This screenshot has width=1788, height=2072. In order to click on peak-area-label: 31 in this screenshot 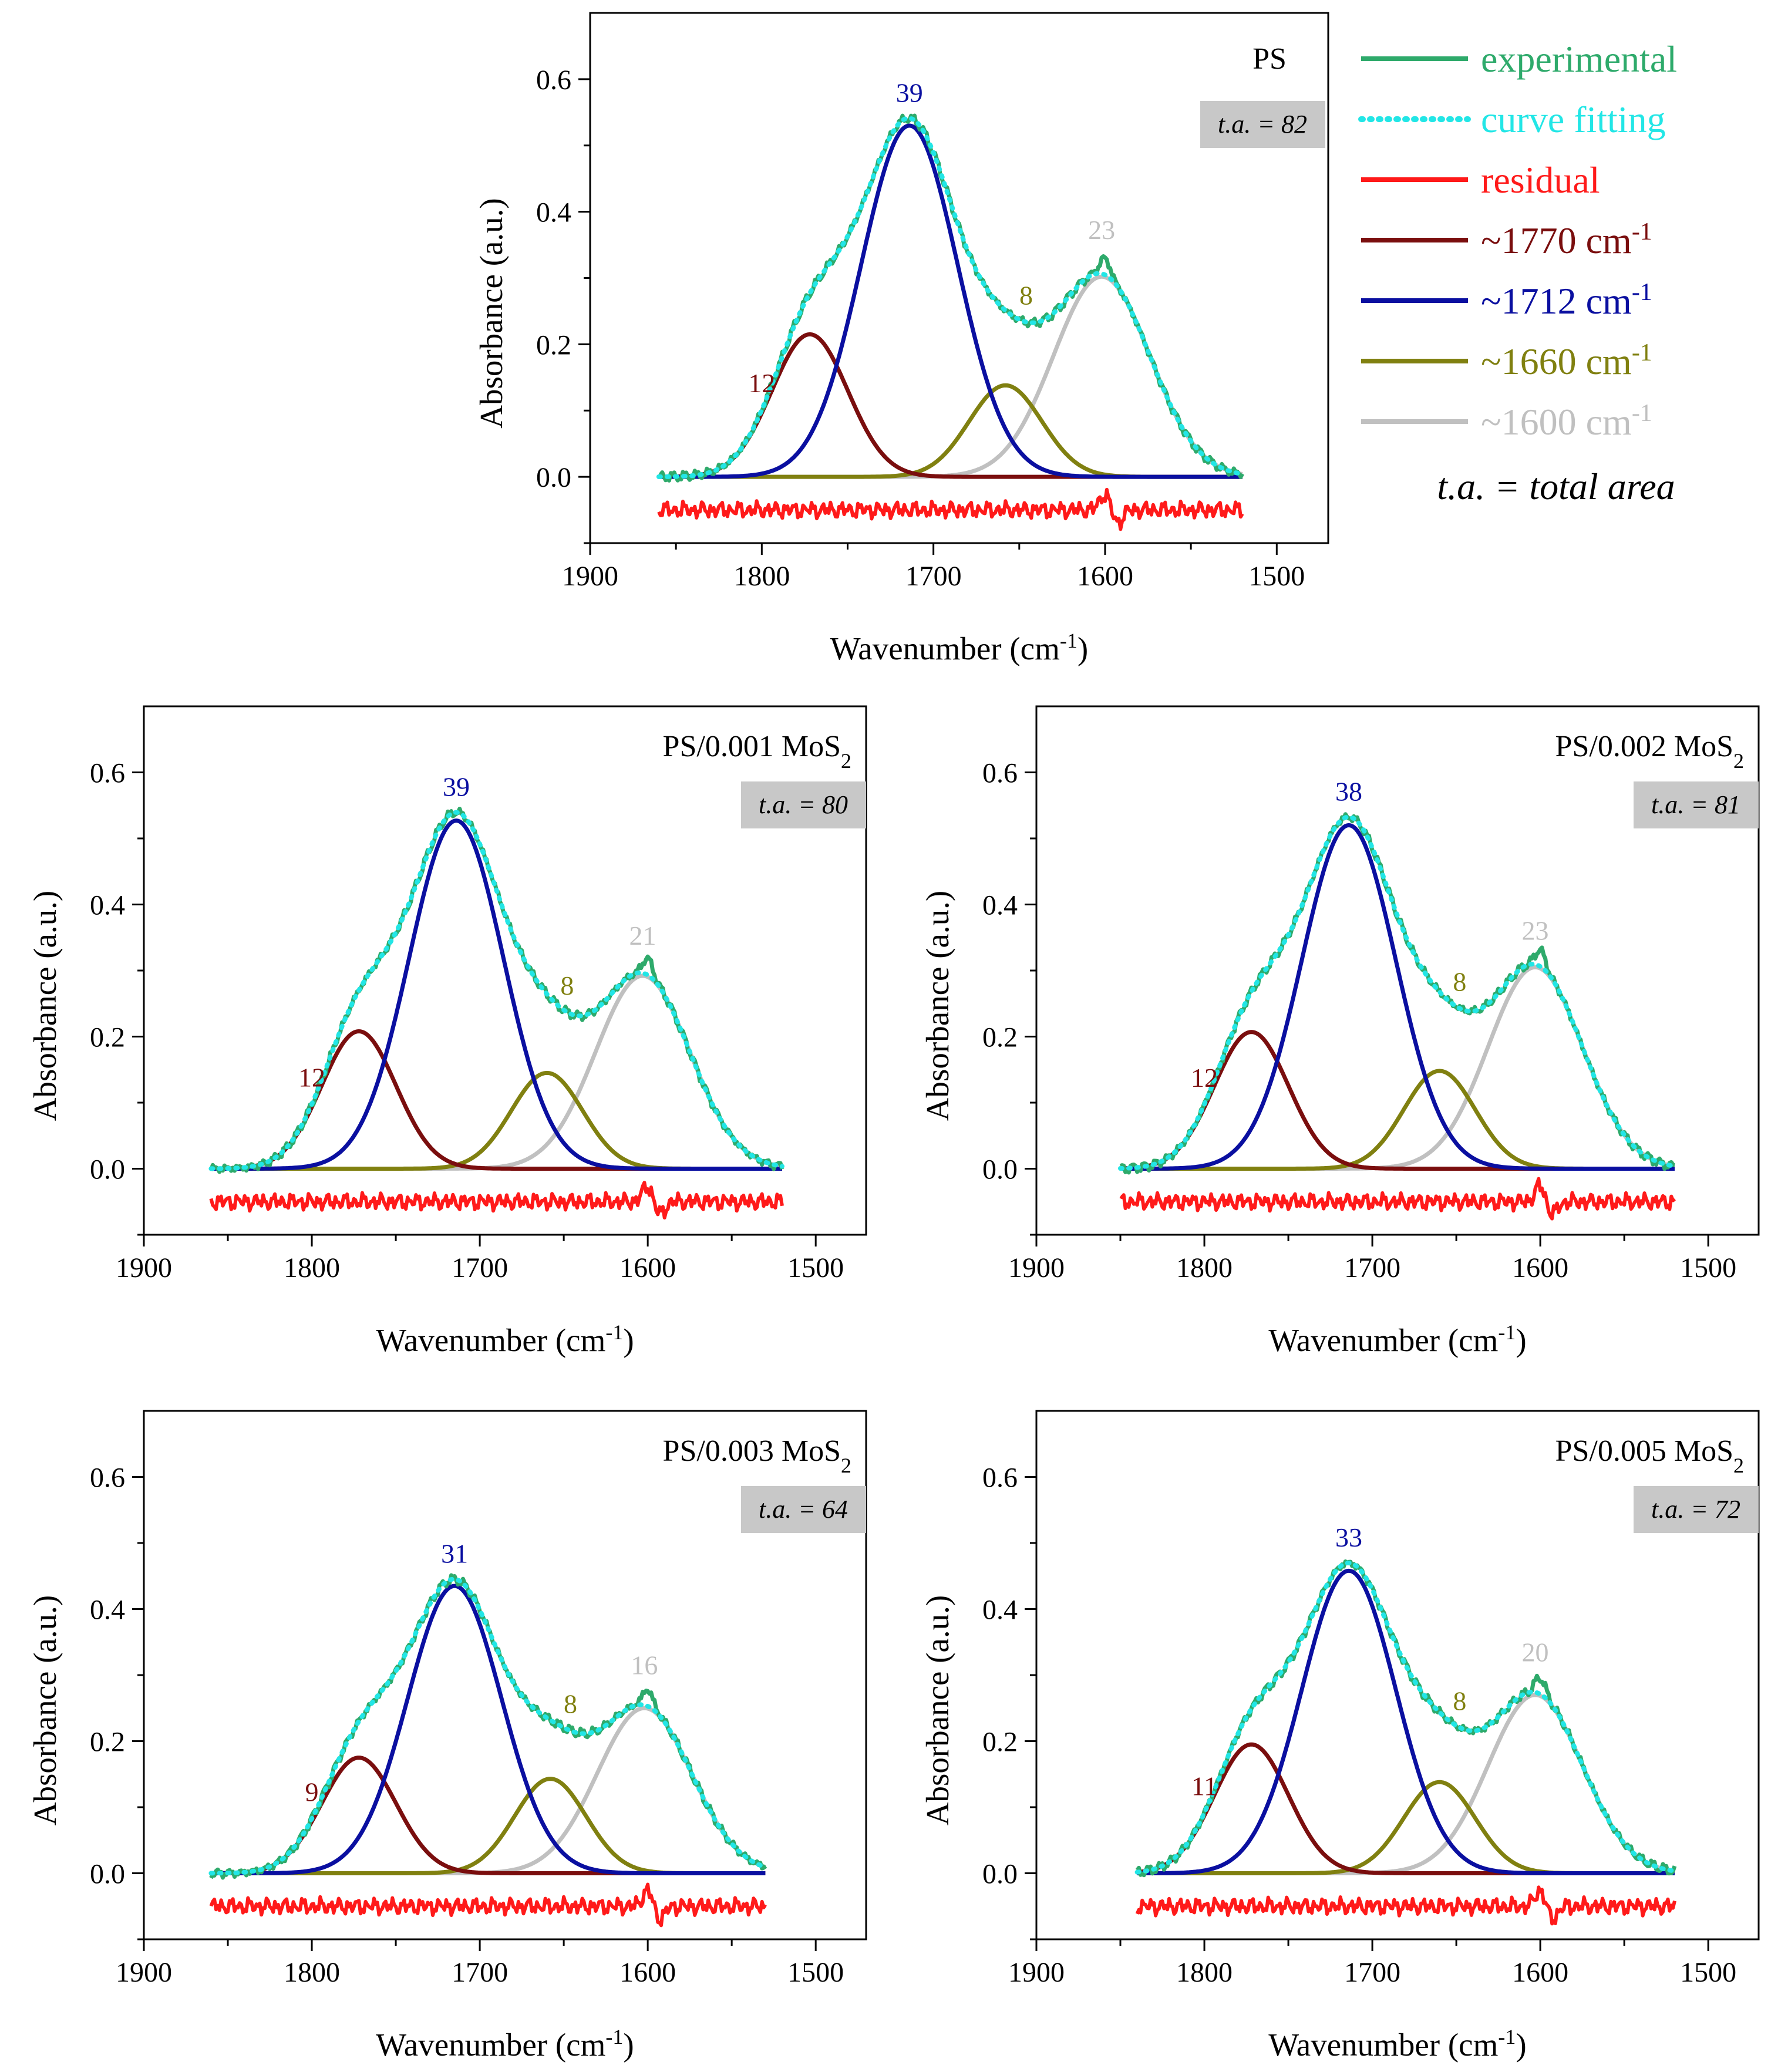, I will do `click(454, 1554)`.